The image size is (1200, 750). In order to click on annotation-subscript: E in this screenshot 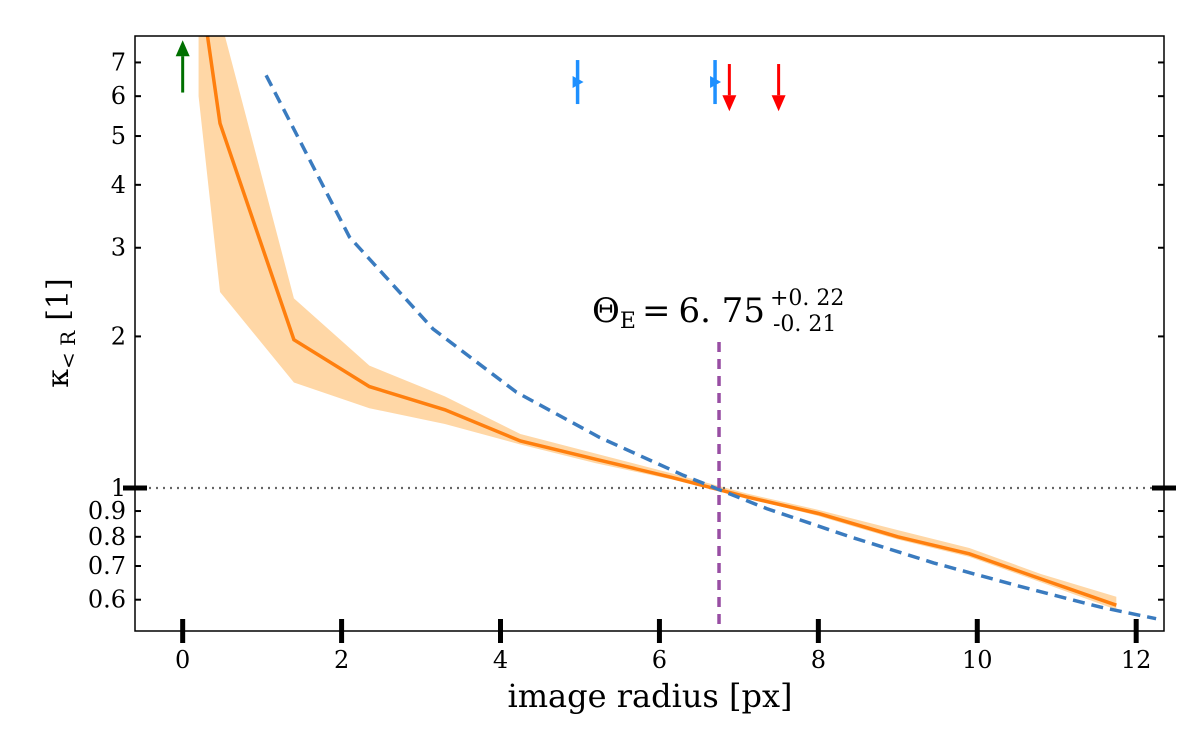, I will do `click(628, 321)`.